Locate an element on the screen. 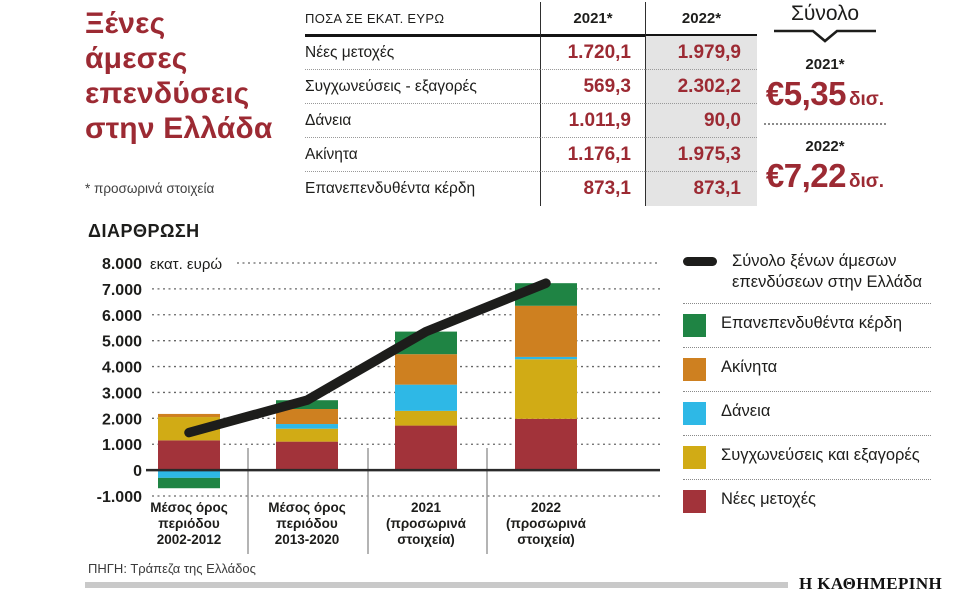  total-amount-2021: €5,35 δισ. is located at coordinates (825, 94).